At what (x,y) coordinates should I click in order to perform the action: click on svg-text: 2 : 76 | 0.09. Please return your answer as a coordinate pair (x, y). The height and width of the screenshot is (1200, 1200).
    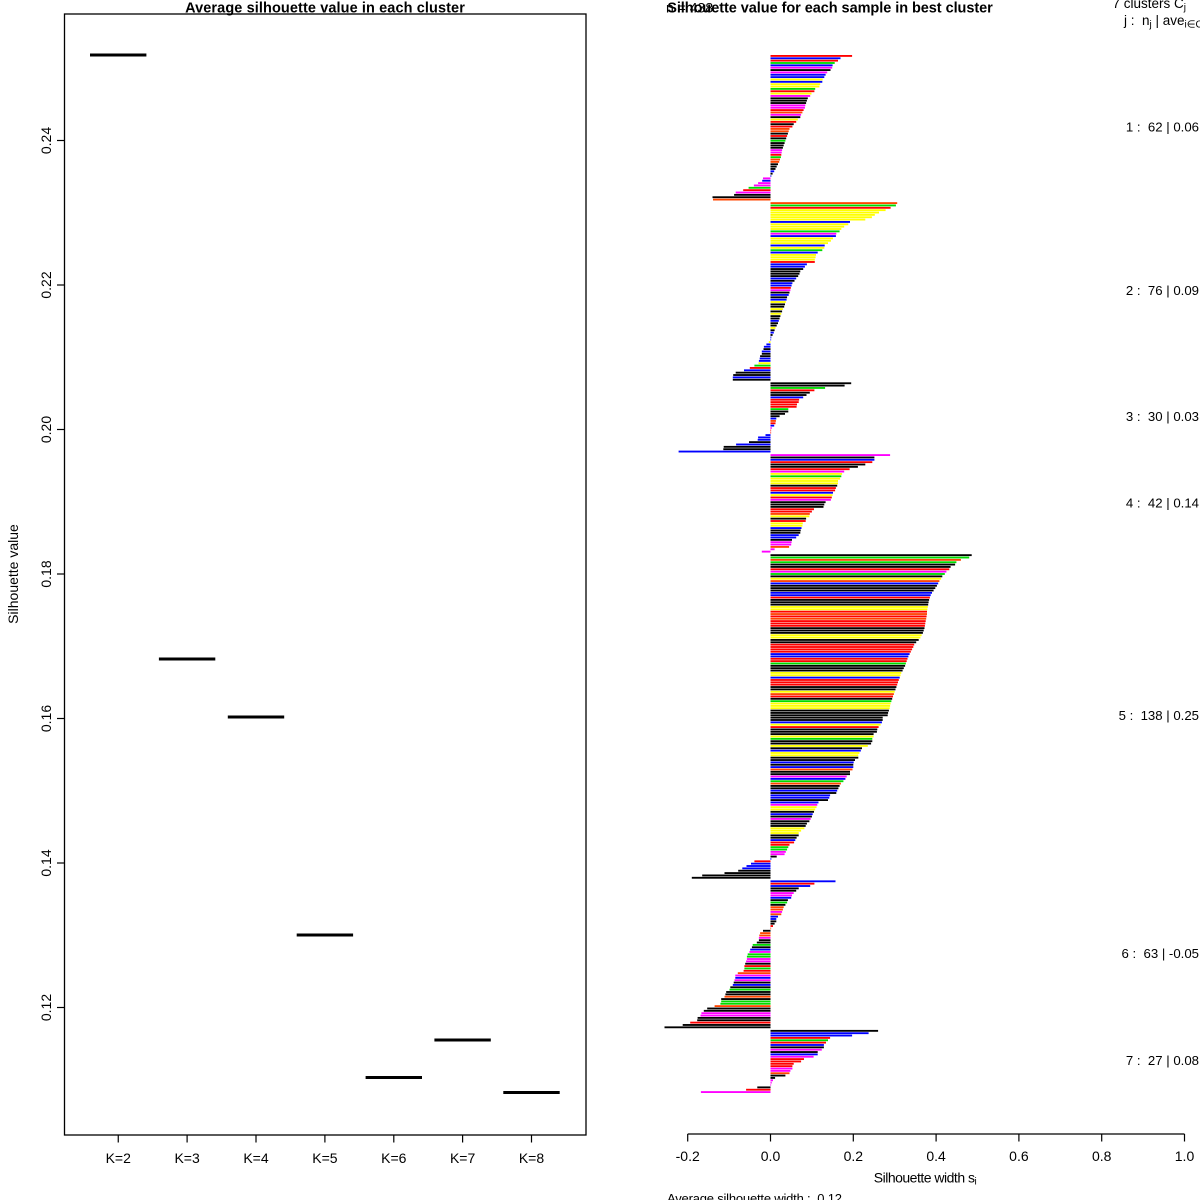
    Looking at the image, I should click on (1162, 290).